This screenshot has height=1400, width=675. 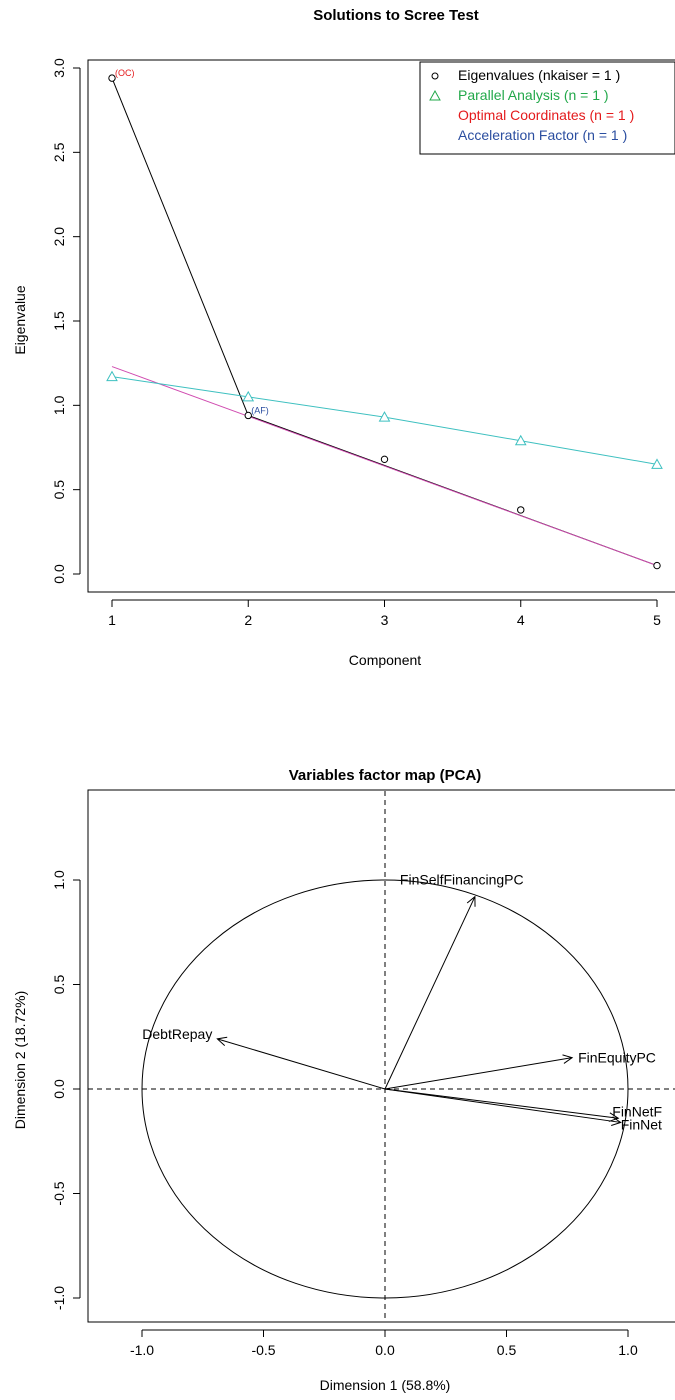 I want to click on pca-x-tick-label: -0.5, so click(x=263, y=1350).